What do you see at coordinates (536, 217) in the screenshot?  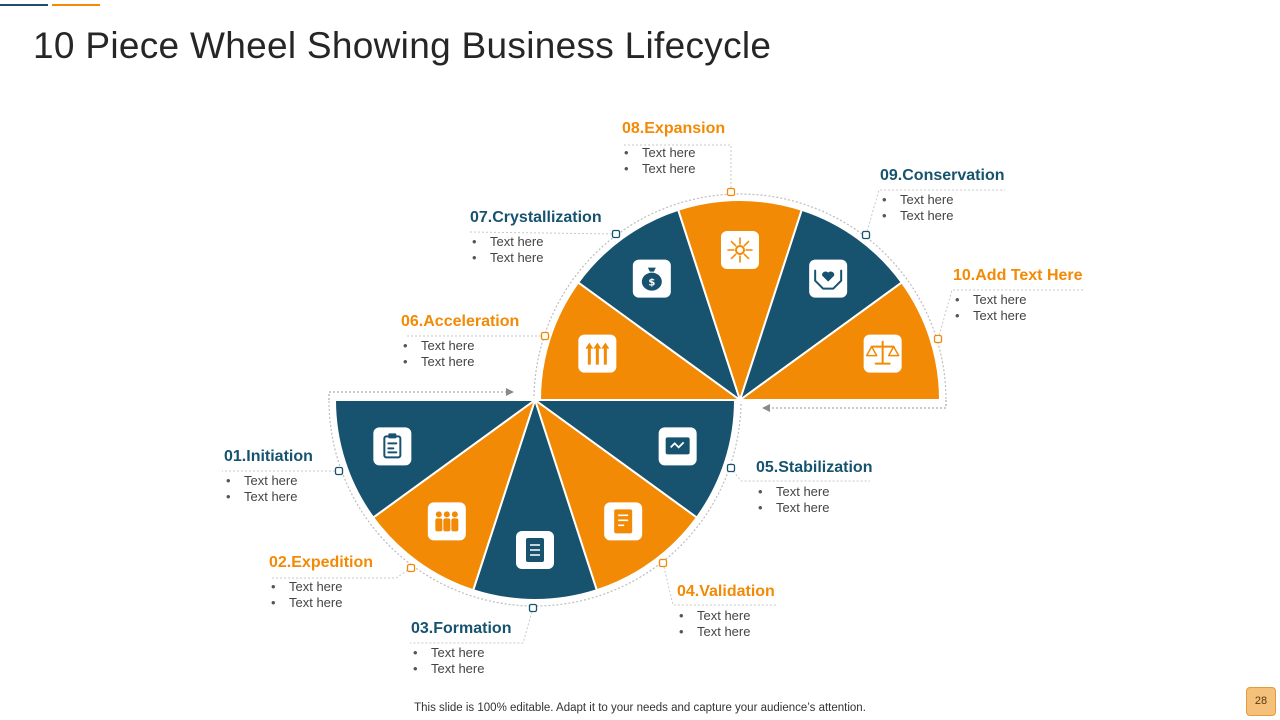 I see `stage-heading: 07.Crystallization` at bounding box center [536, 217].